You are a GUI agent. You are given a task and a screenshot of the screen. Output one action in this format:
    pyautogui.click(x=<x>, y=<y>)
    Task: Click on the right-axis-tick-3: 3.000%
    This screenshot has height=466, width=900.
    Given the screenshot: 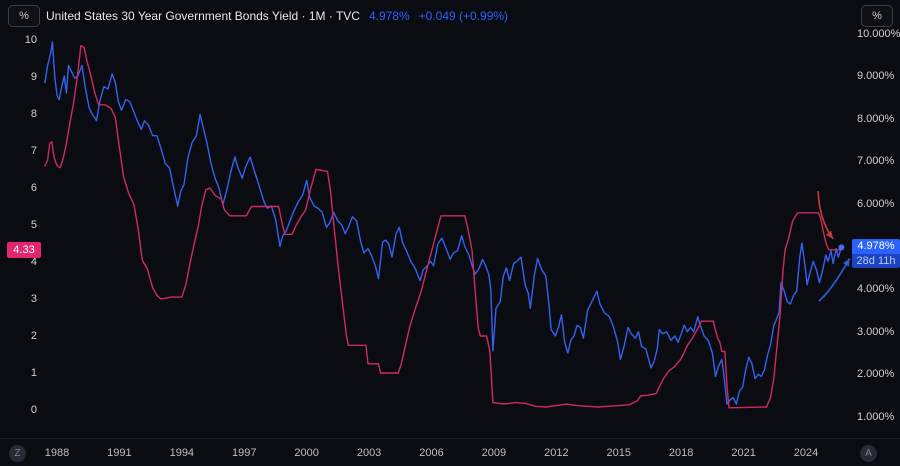 What is the action you would take?
    pyautogui.click(x=876, y=331)
    